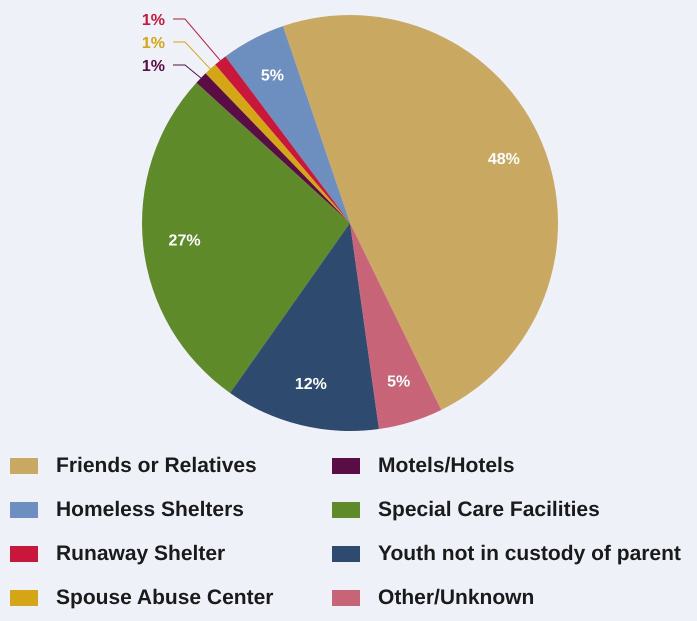 The width and height of the screenshot is (697, 621). What do you see at coordinates (310, 385) in the screenshot?
I see `data-label: 12%` at bounding box center [310, 385].